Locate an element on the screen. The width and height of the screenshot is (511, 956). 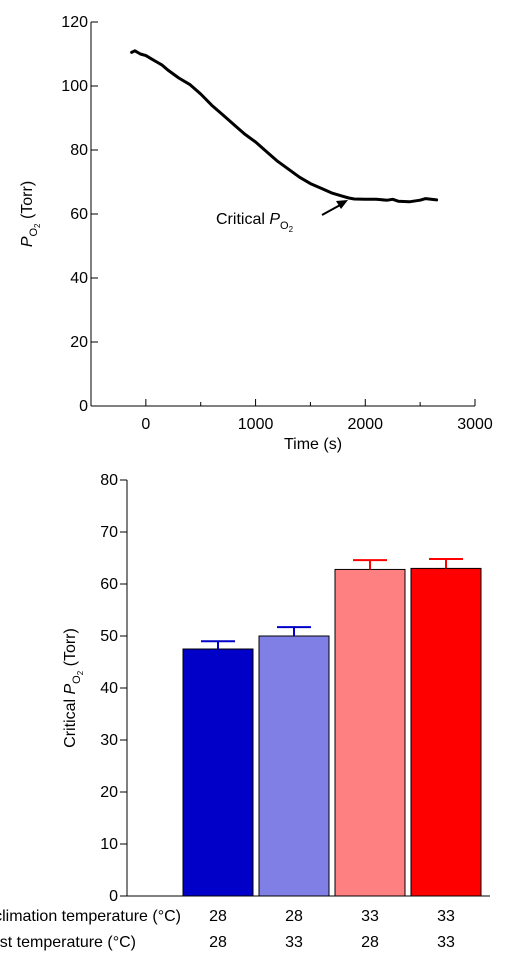
critical-po2-annotation: Critical PO2 is located at coordinates (255, 222).